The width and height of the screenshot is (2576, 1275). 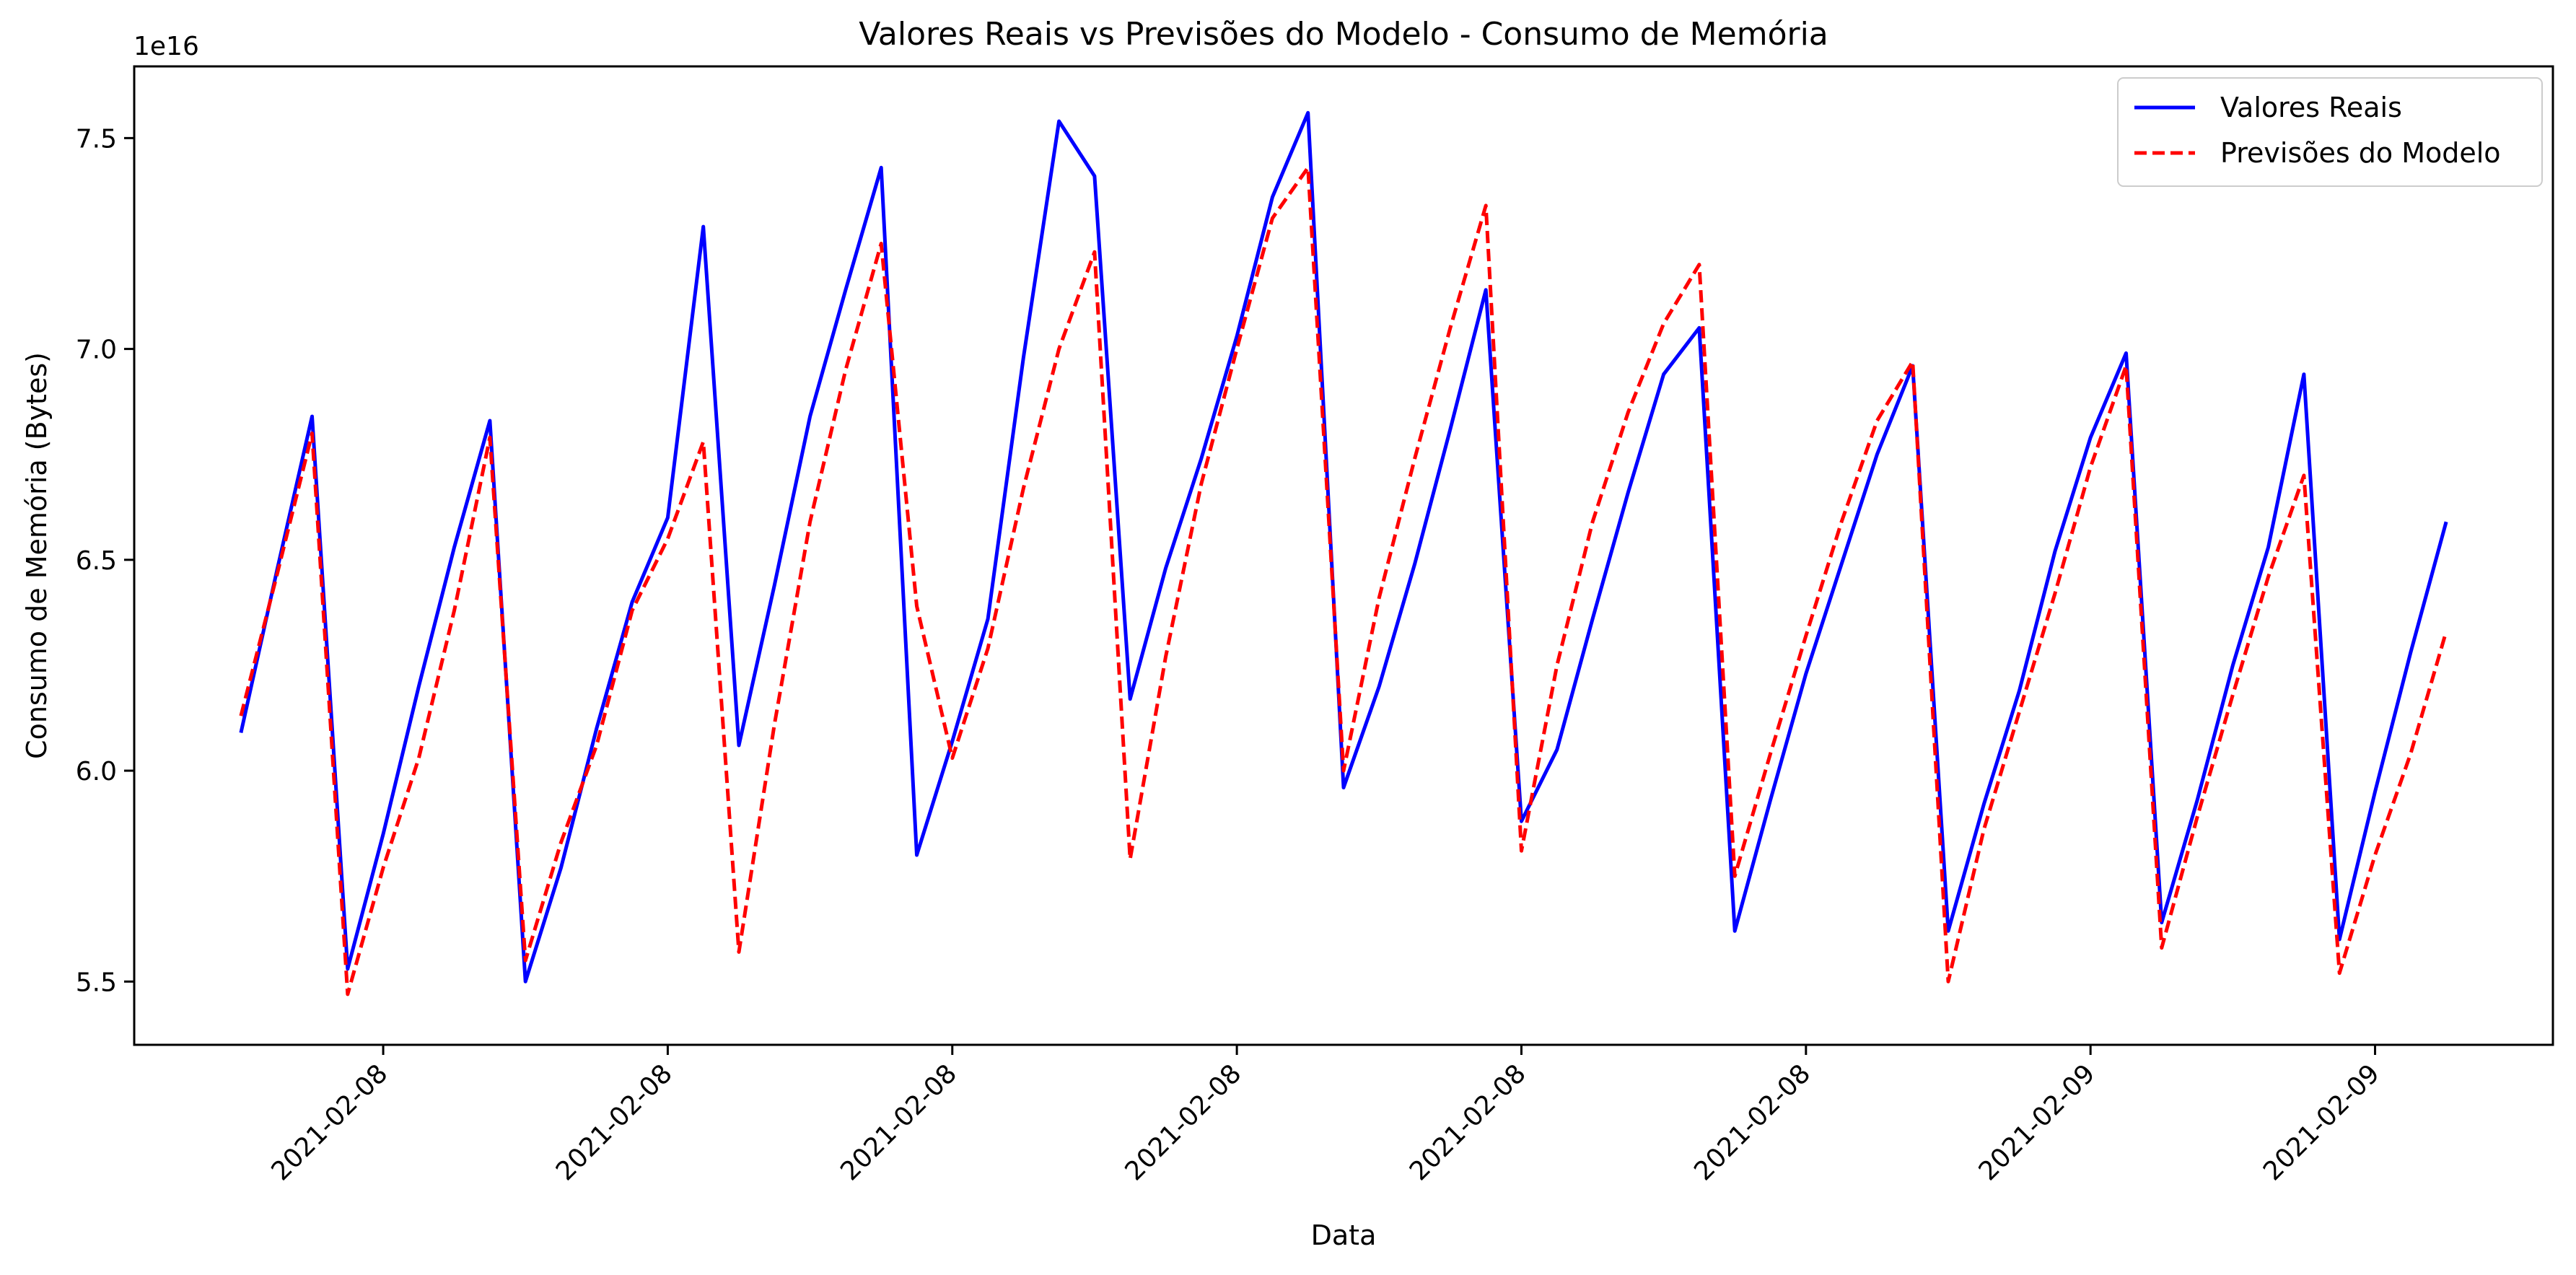 What do you see at coordinates (97, 561) in the screenshot?
I see `y-tick-label: 6.5` at bounding box center [97, 561].